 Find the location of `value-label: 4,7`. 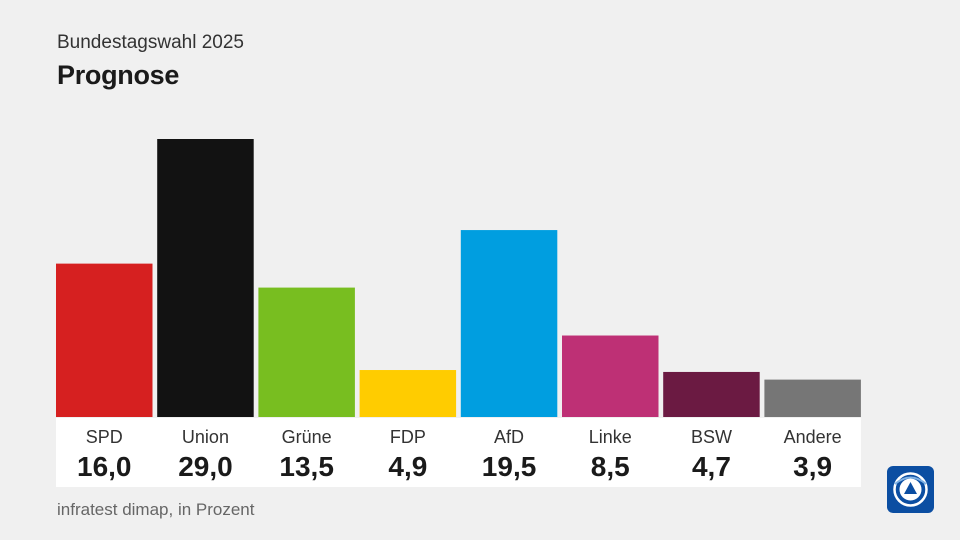

value-label: 4,7 is located at coordinates (711, 466).